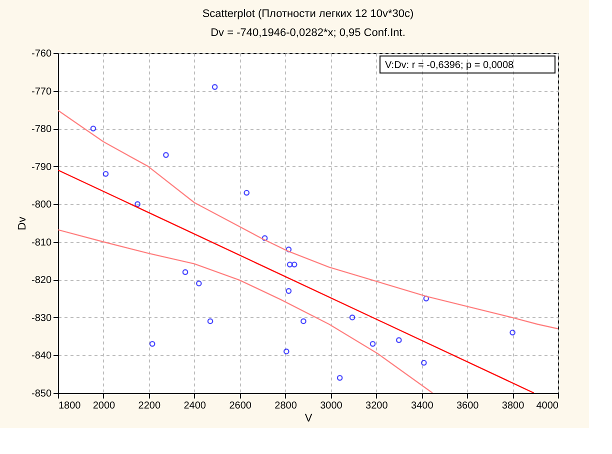 This screenshot has width=612, height=454. I want to click on x-tick-label: 3400, so click(422, 406).